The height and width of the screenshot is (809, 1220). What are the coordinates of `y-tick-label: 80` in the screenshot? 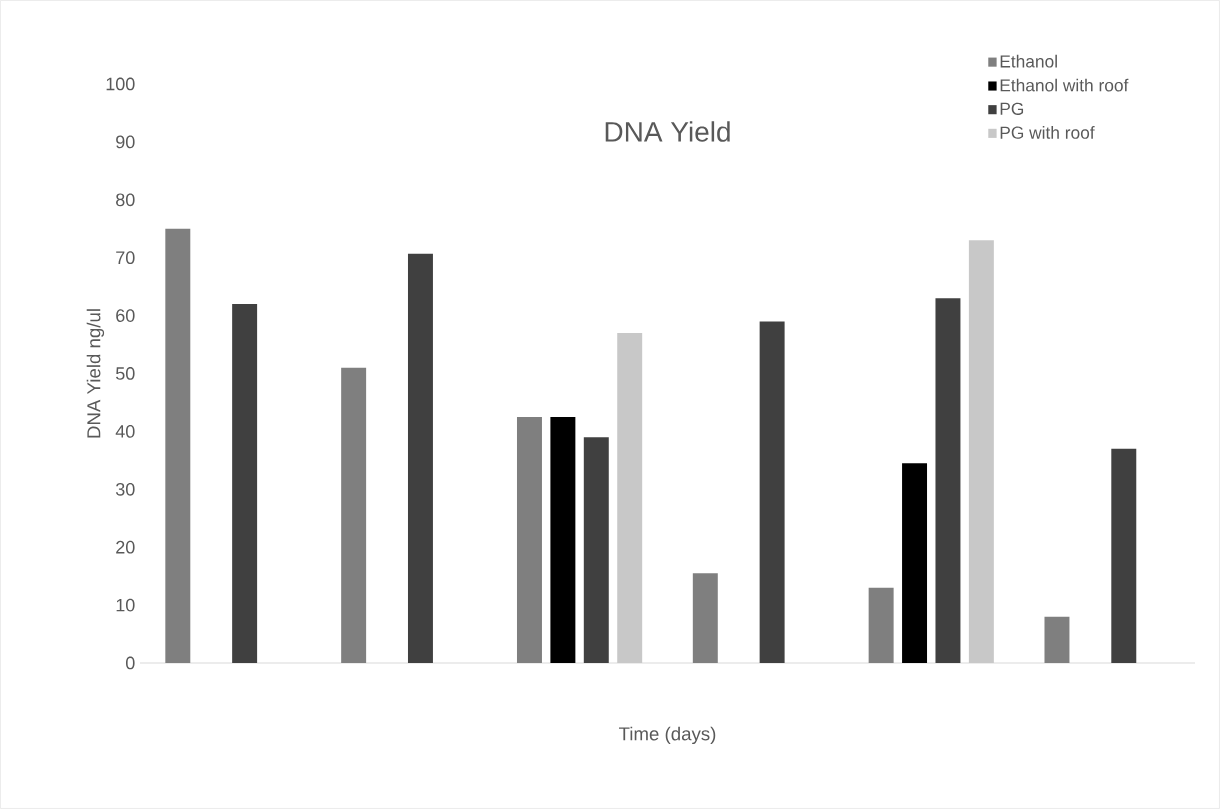 It's located at (125, 200).